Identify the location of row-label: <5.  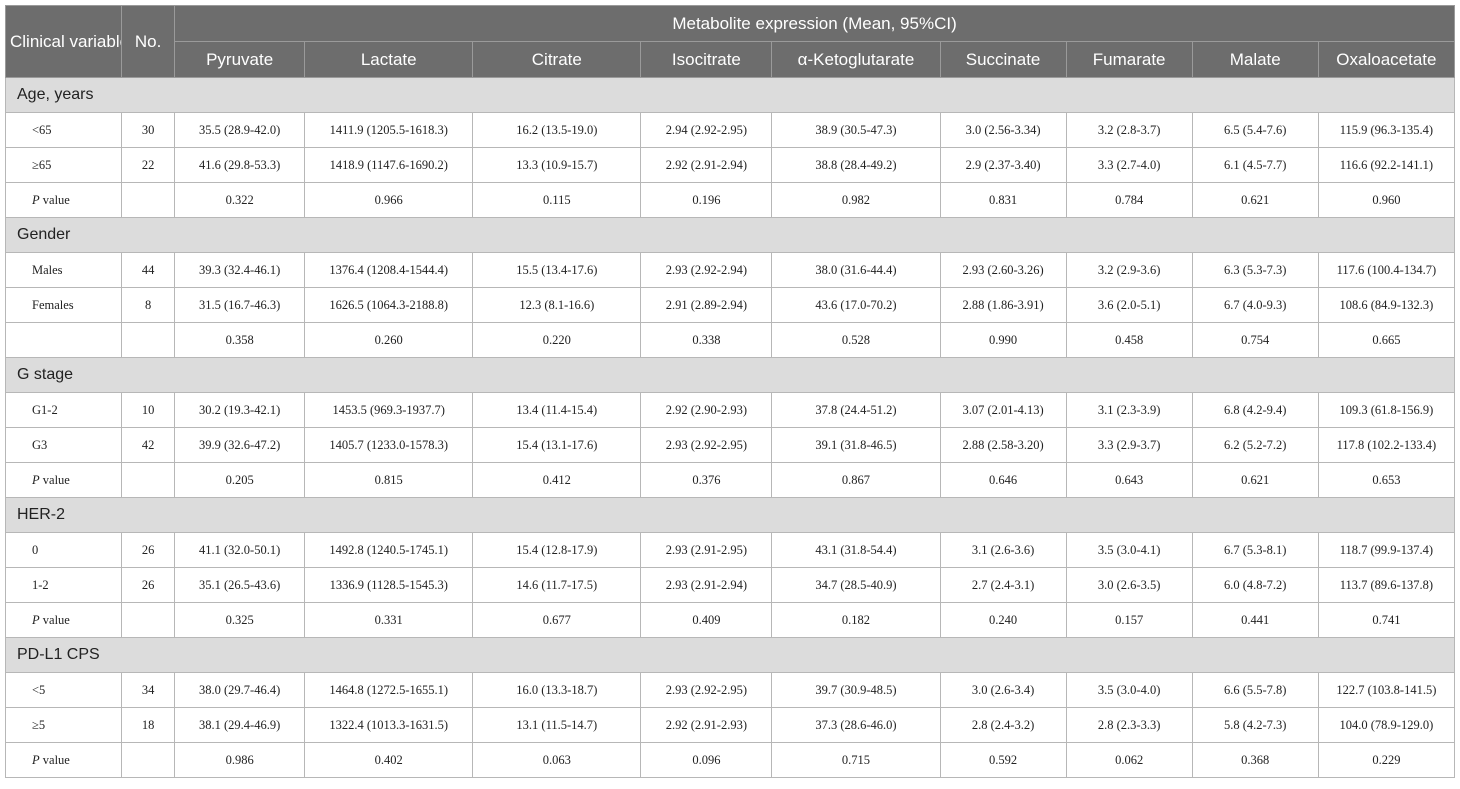
(63, 690).